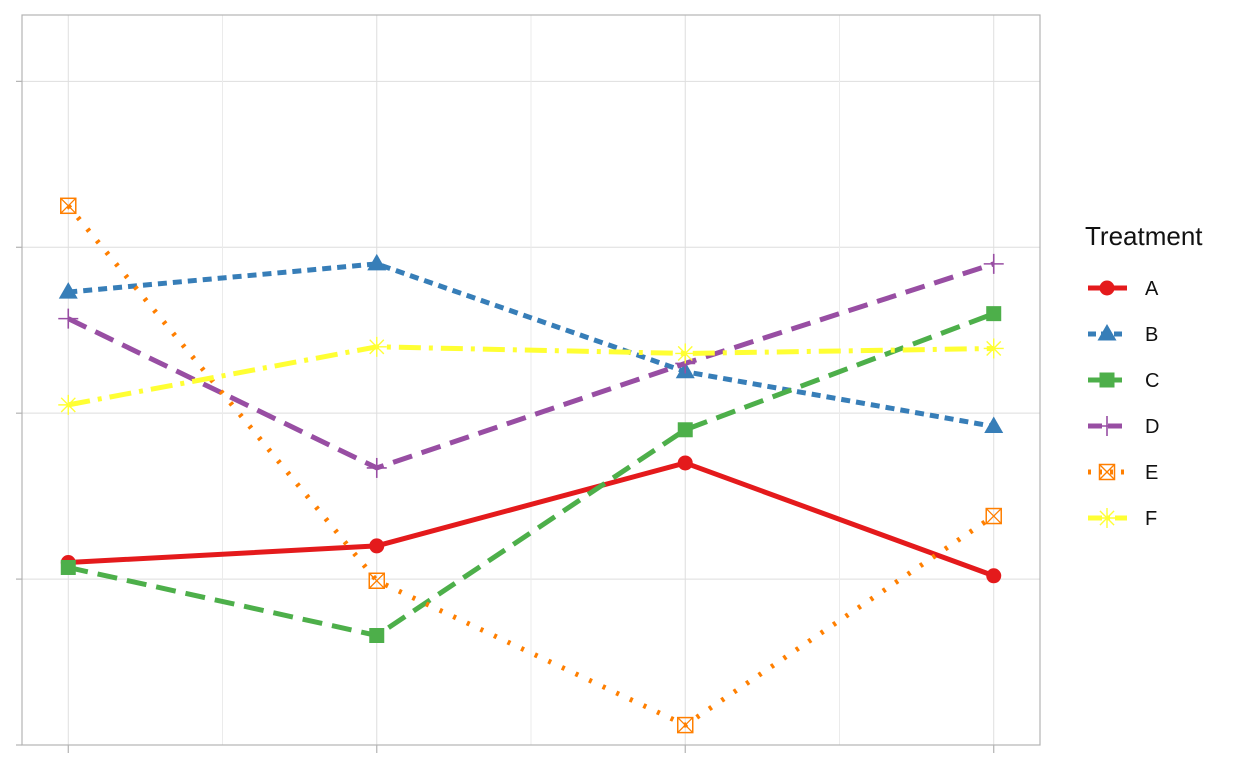 The width and height of the screenshot is (1248, 768). I want to click on series-line-a, so click(531, 519).